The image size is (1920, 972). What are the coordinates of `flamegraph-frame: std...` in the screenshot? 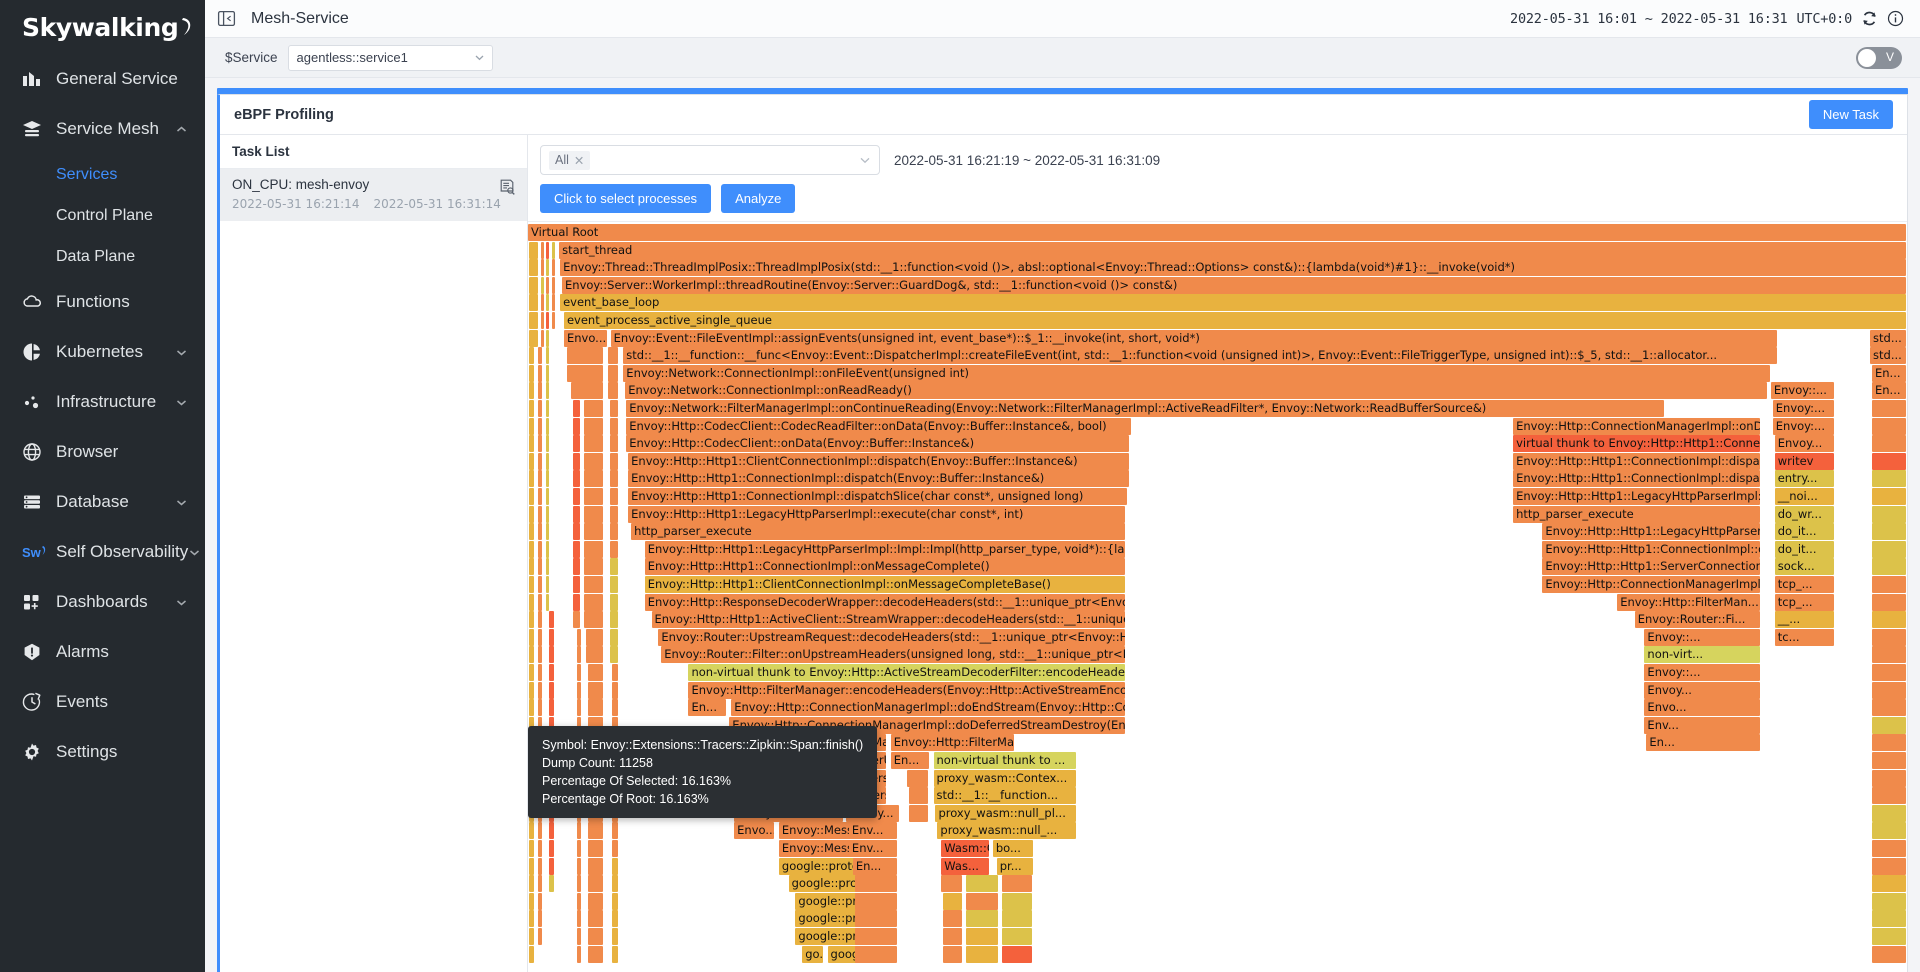 It's located at (1888, 356).